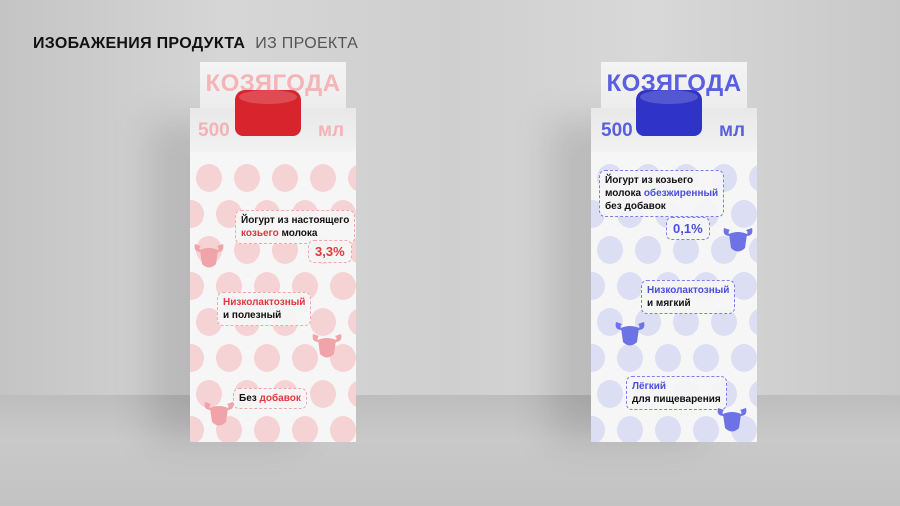 The width and height of the screenshot is (900, 506). I want to click on page-heading: ИЗОБАЖЕНИЯ ПРОДУКТА ИЗ ПРОЕКТА, so click(195, 44).